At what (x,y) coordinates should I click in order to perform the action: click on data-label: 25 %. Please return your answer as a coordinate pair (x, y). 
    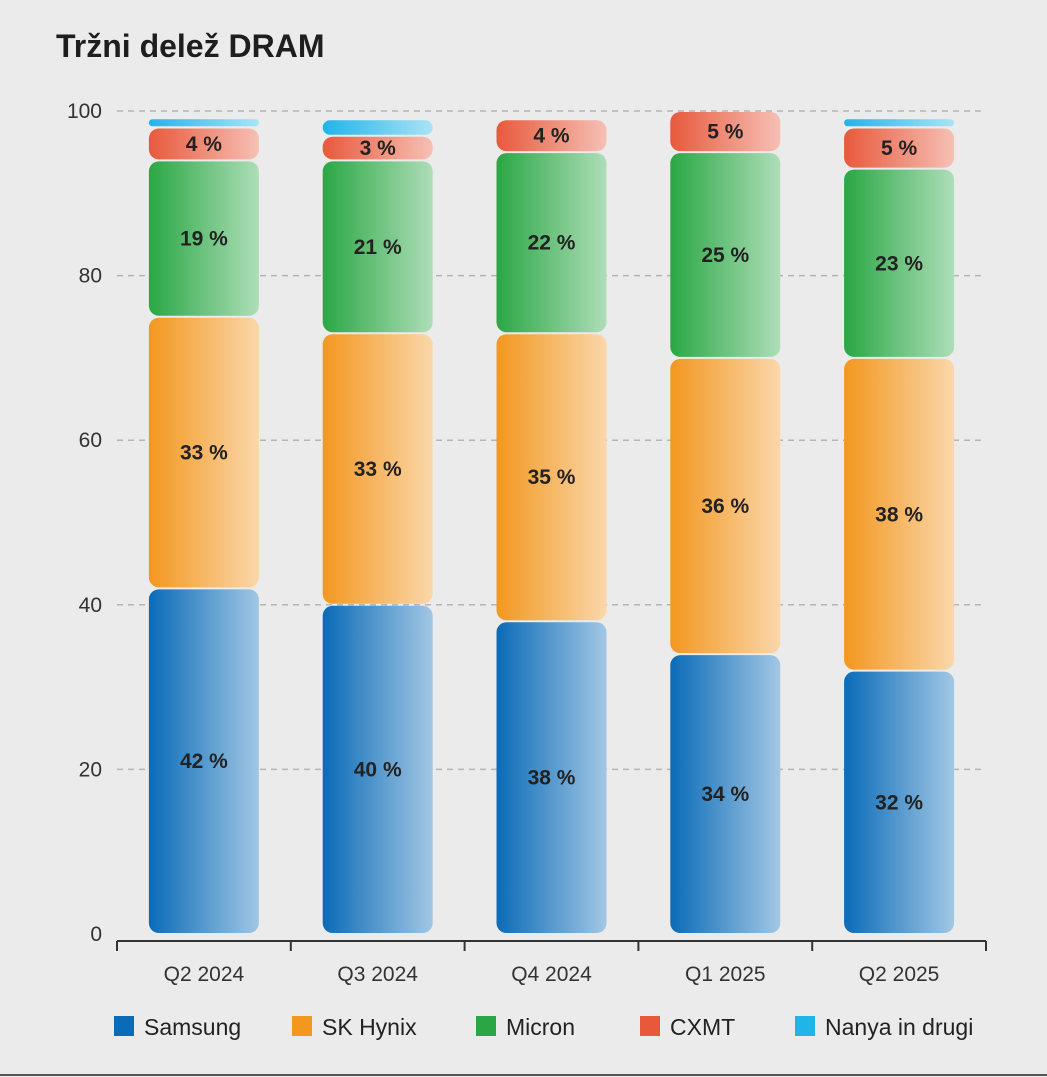
    Looking at the image, I should click on (725, 255).